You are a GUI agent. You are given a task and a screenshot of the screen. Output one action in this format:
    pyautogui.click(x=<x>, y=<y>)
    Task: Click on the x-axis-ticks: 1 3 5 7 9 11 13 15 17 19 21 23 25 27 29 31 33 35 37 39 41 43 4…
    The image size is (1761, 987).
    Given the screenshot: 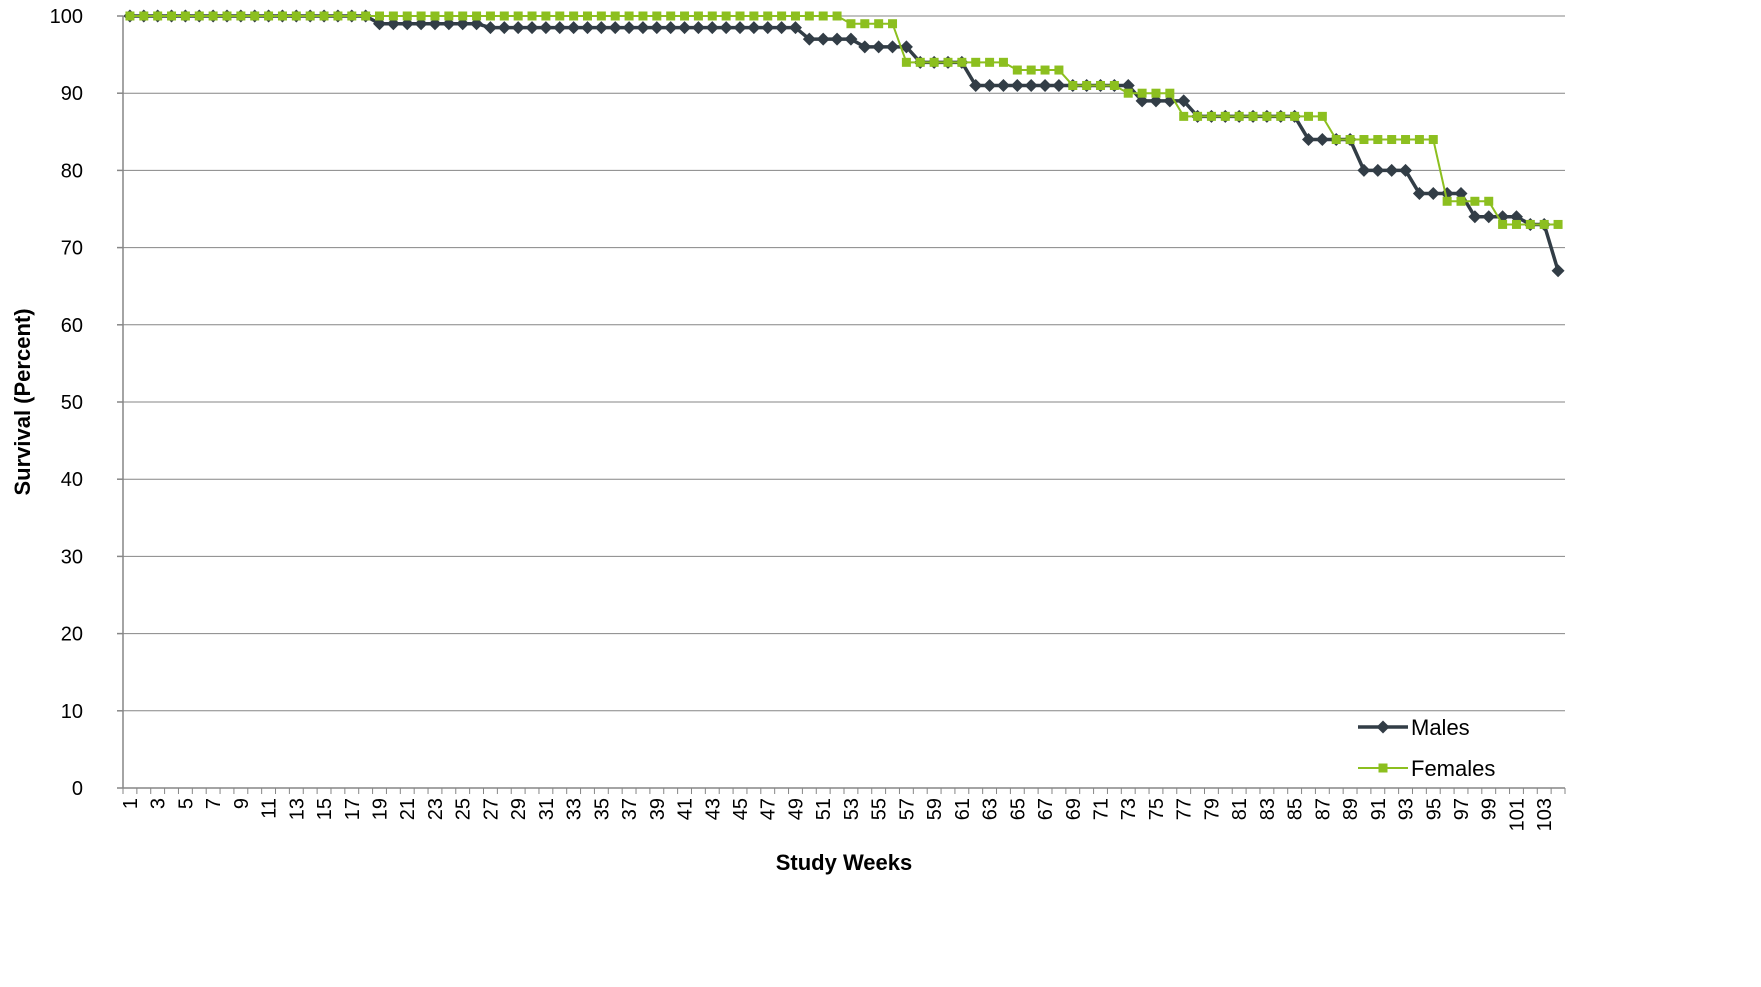 What is the action you would take?
    pyautogui.click(x=843, y=809)
    